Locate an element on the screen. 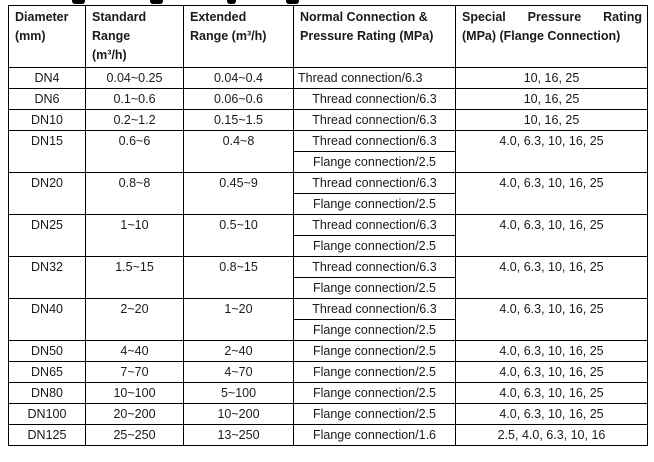 Image resolution: width=654 pixels, height=462 pixels. diameter-cell: DN20 is located at coordinates (47, 193).